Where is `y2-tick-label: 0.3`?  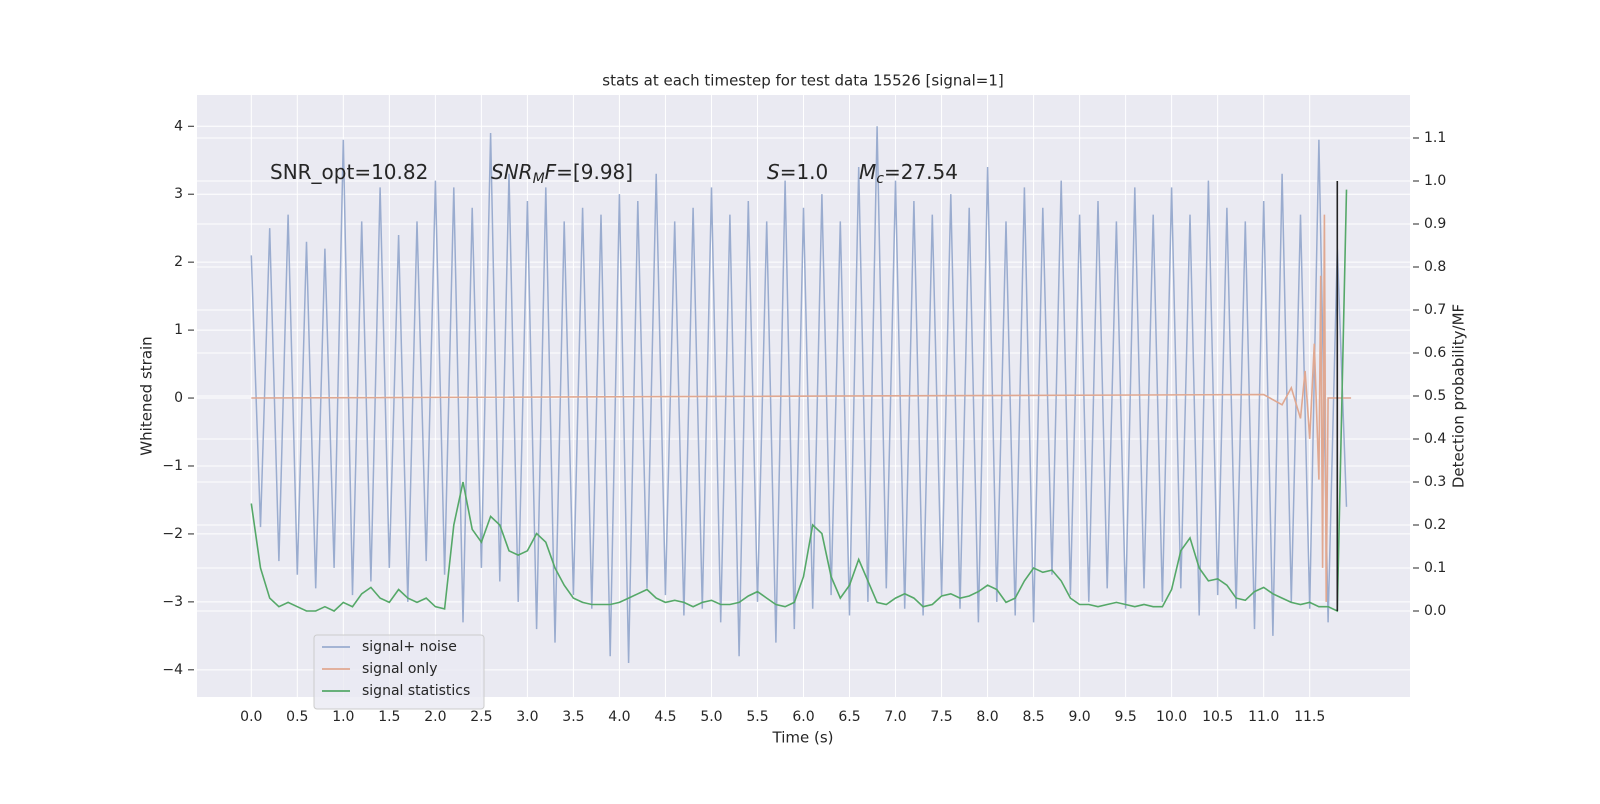 y2-tick-label: 0.3 is located at coordinates (1435, 482).